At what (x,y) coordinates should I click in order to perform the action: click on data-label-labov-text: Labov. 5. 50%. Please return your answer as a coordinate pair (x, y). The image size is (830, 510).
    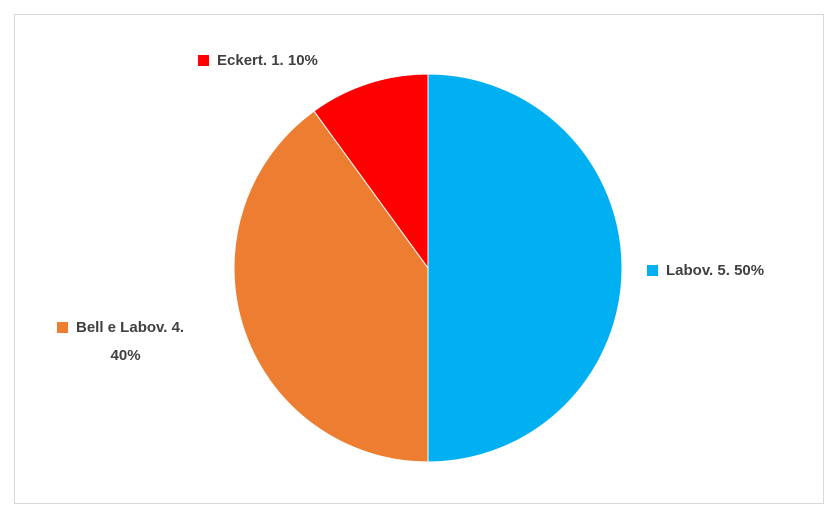
    Looking at the image, I should click on (715, 270).